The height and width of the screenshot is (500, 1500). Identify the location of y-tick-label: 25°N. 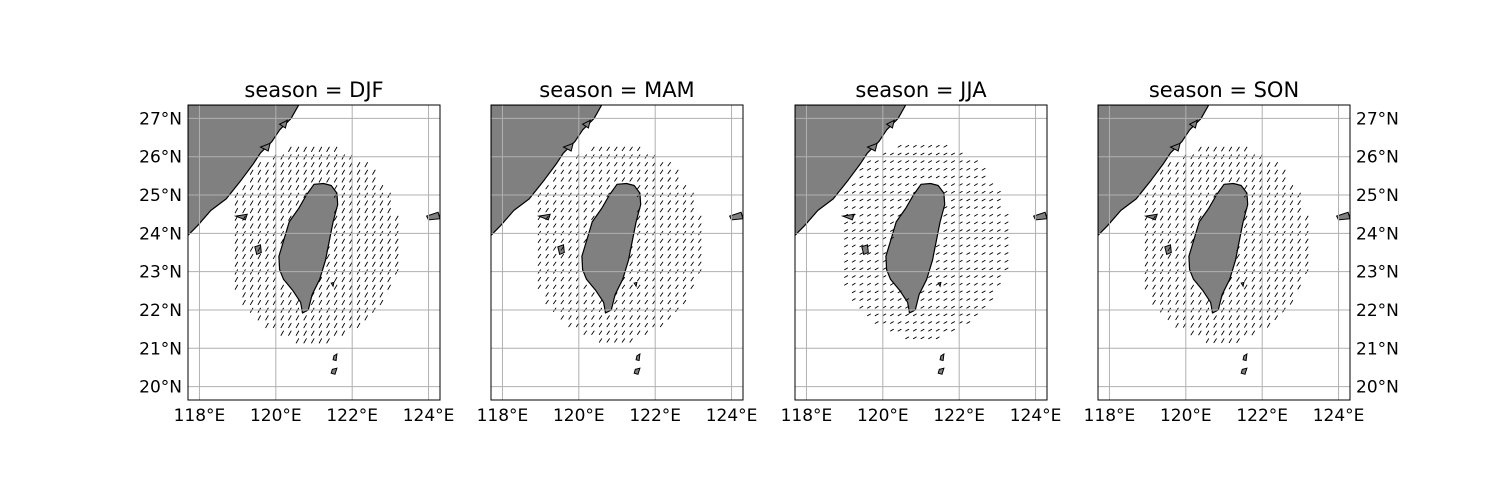
(160, 196).